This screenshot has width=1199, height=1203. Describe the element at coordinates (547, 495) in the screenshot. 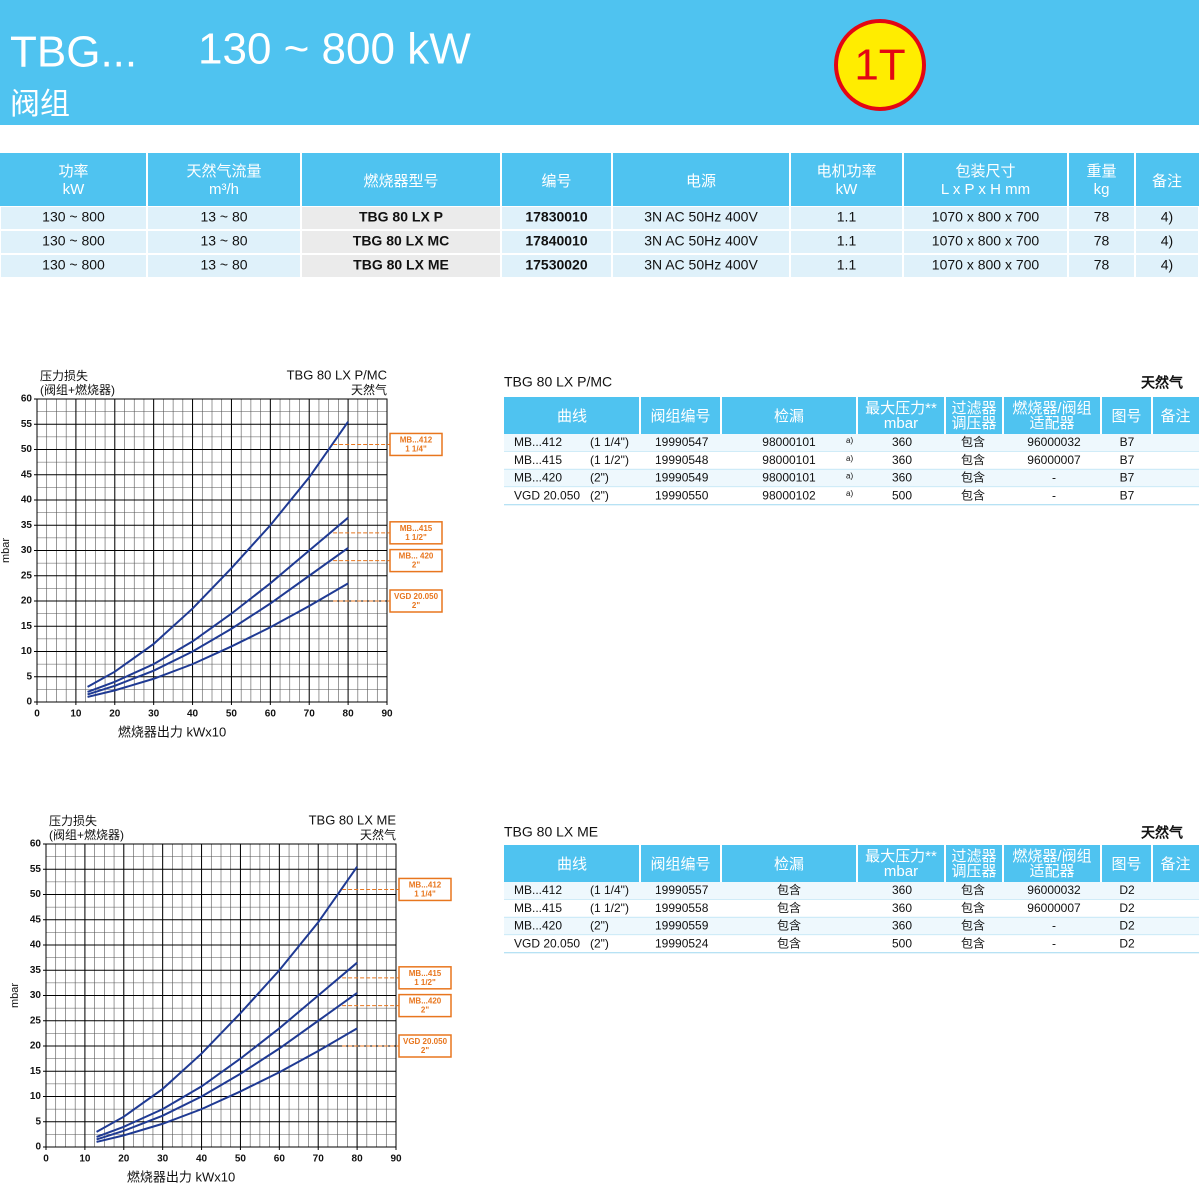

I see `cell-text: VGD 20.050` at that location.